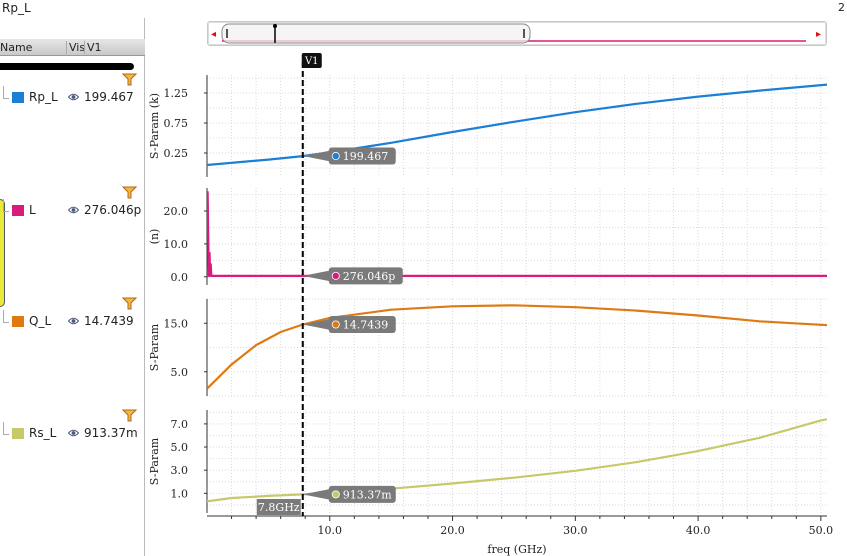 The width and height of the screenshot is (847, 556). Describe the element at coordinates (180, 470) in the screenshot. I see `y-tick-label: 3.0` at that location.